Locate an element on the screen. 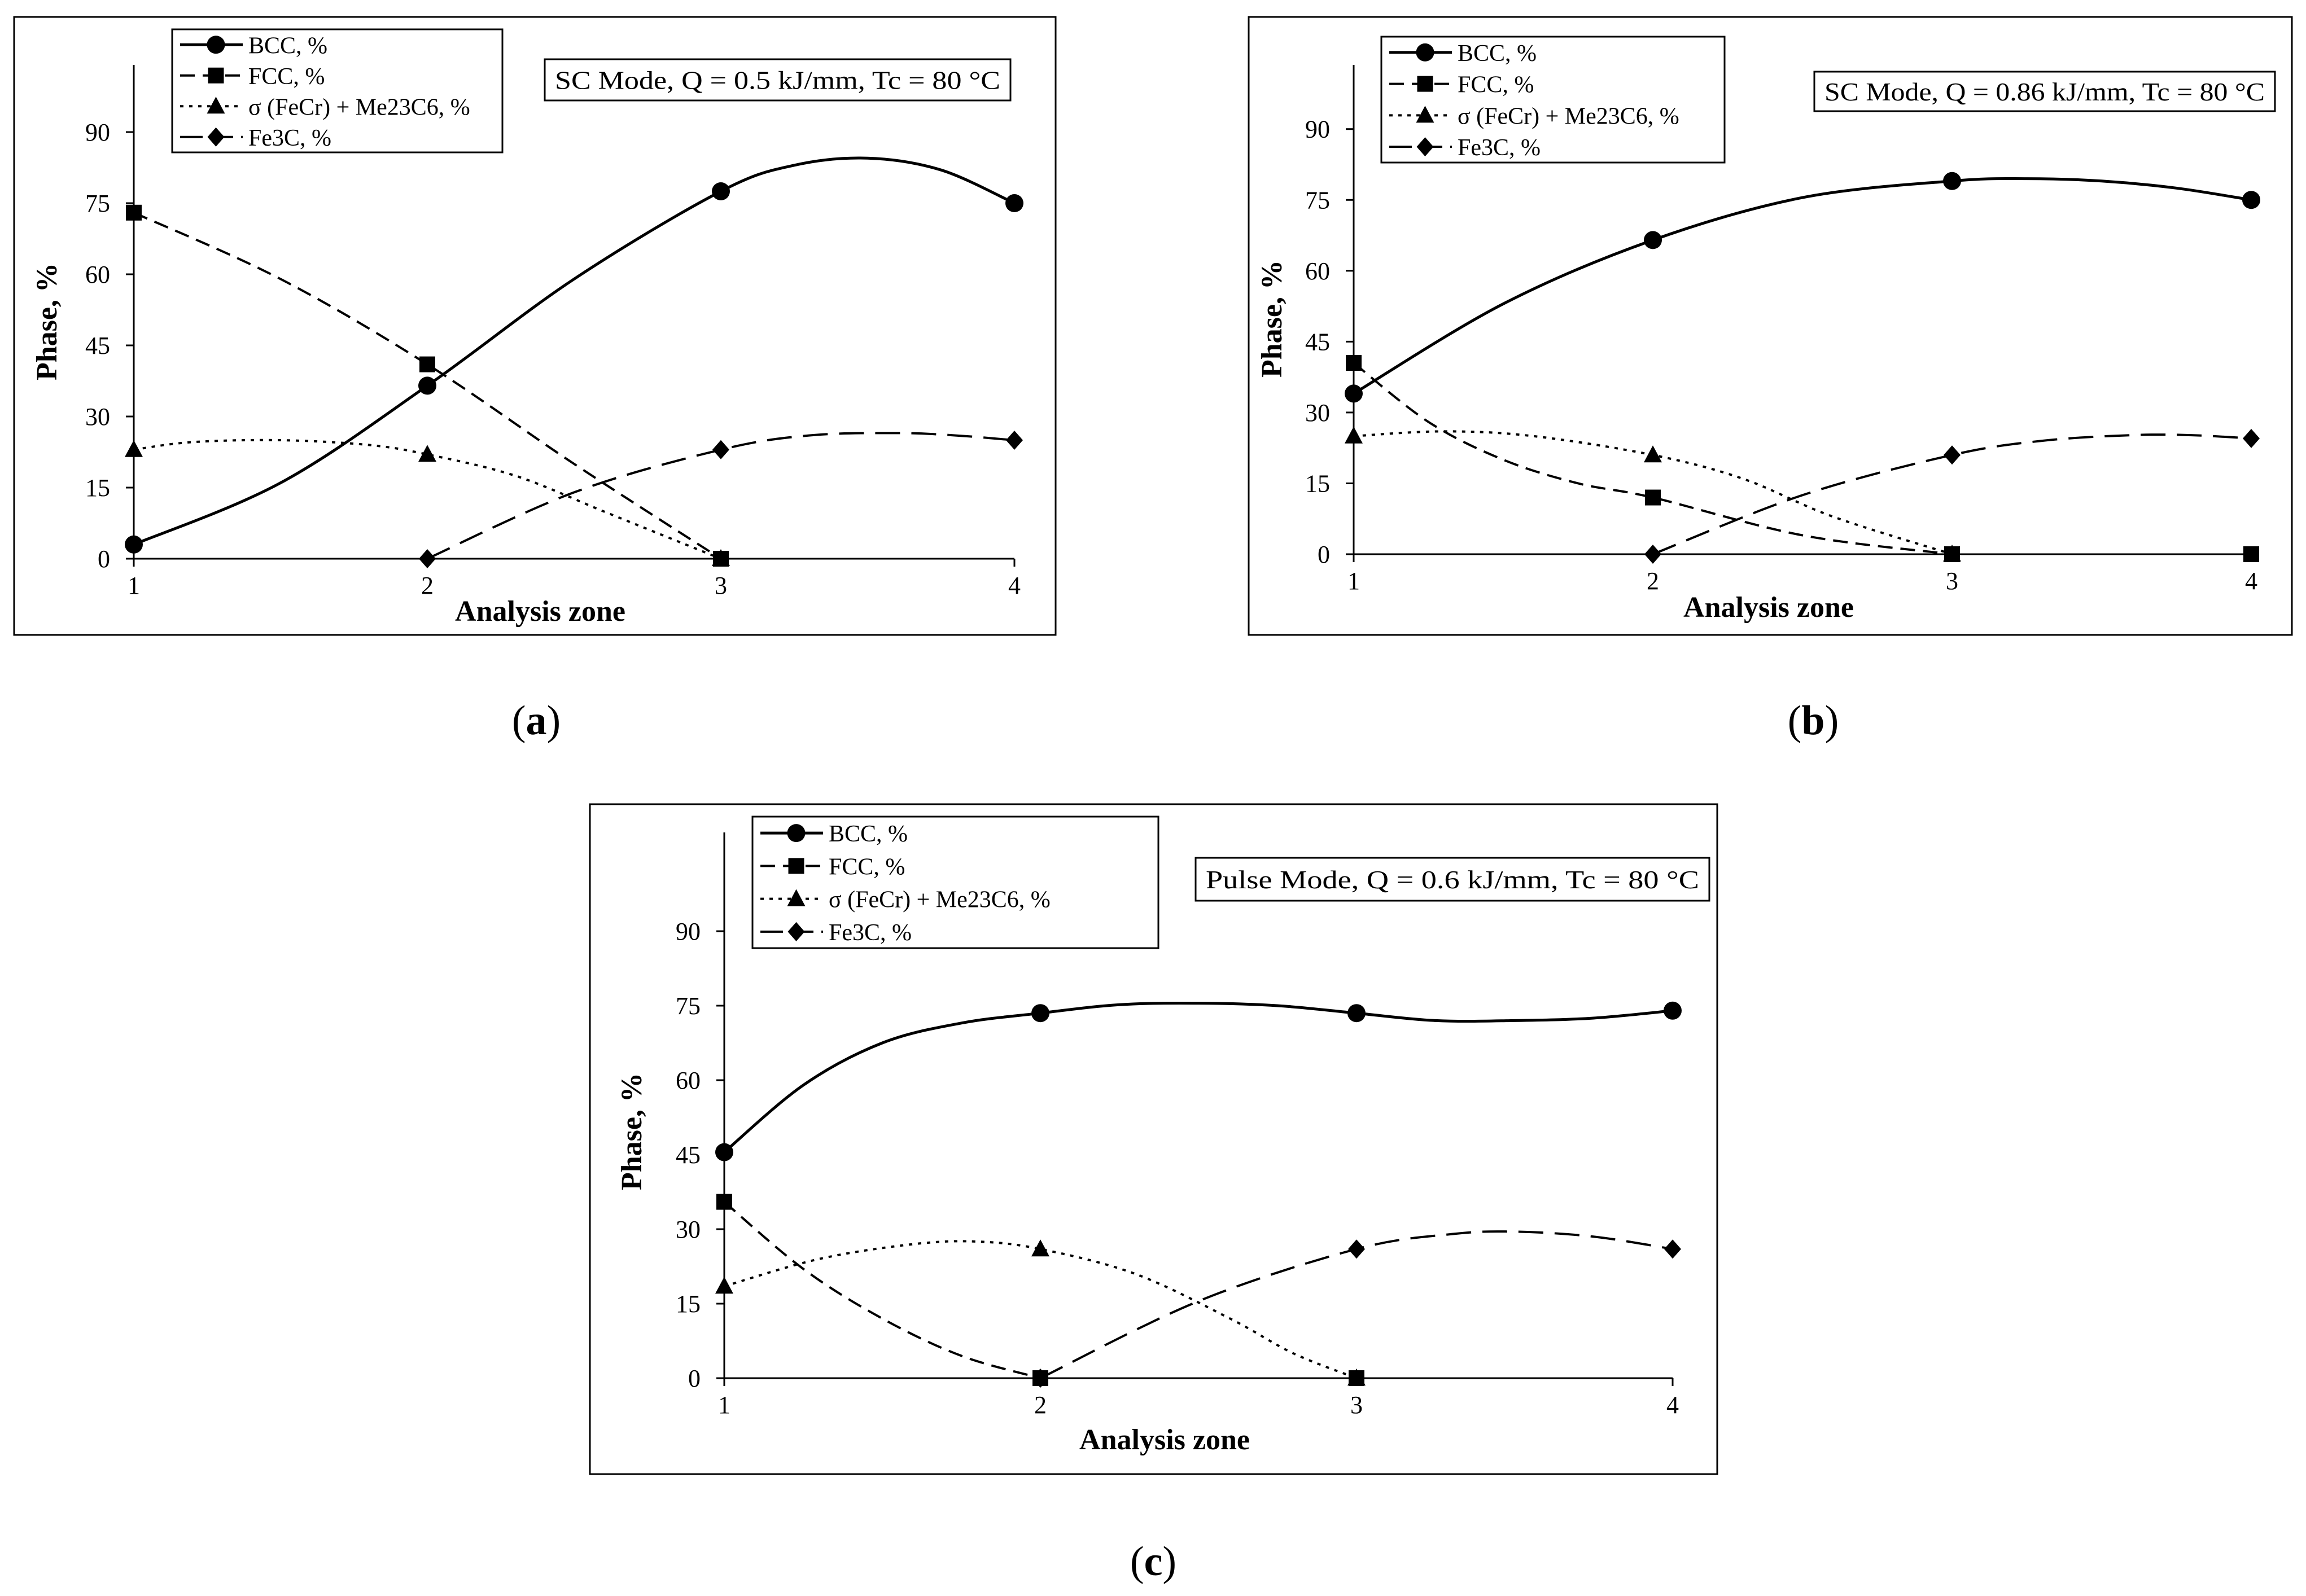 This screenshot has height=1596, width=2306. legend-label: σ (FeCr) + Me23C6, % is located at coordinates (359, 107).